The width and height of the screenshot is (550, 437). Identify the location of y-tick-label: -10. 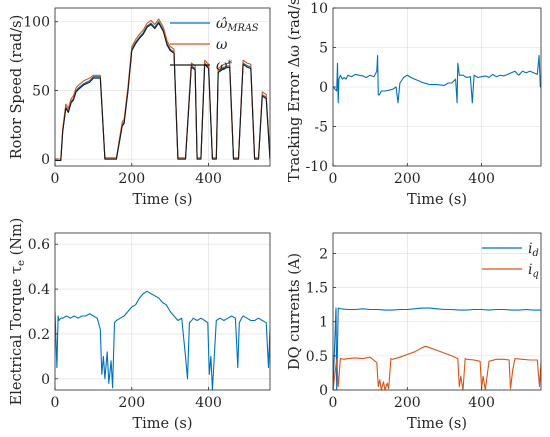
(316, 167).